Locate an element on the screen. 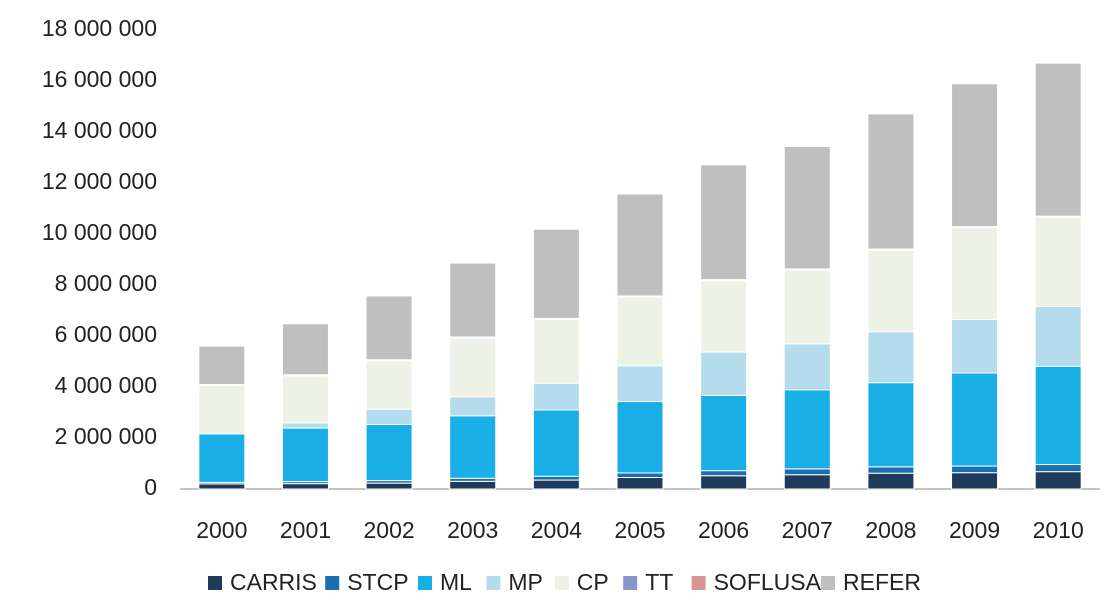  bar-segment-mp-2004 is located at coordinates (556, 396).